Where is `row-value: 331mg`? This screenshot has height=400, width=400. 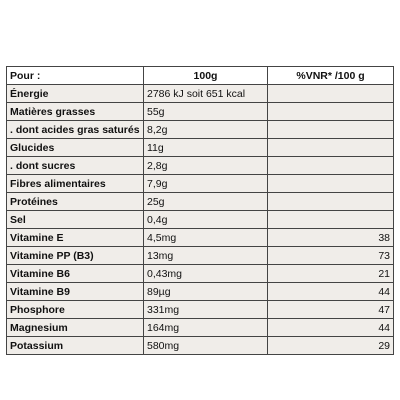
row-value: 331mg is located at coordinates (205, 309).